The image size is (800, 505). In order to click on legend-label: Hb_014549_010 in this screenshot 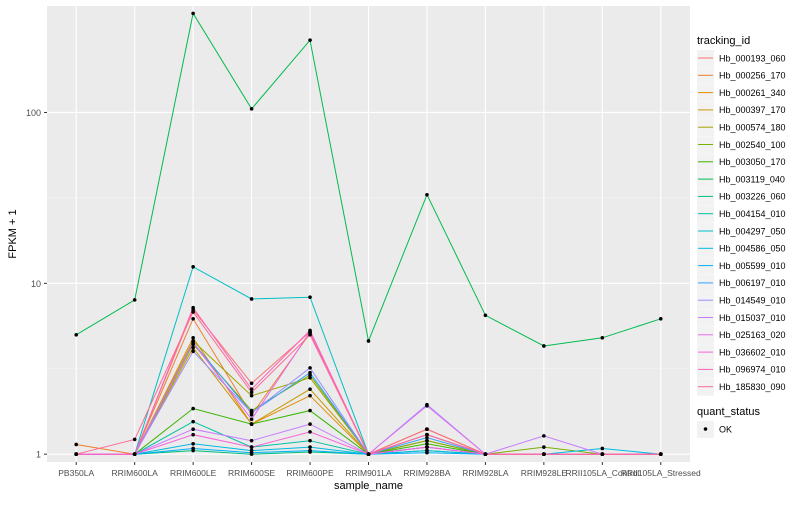, I will do `click(752, 301)`.